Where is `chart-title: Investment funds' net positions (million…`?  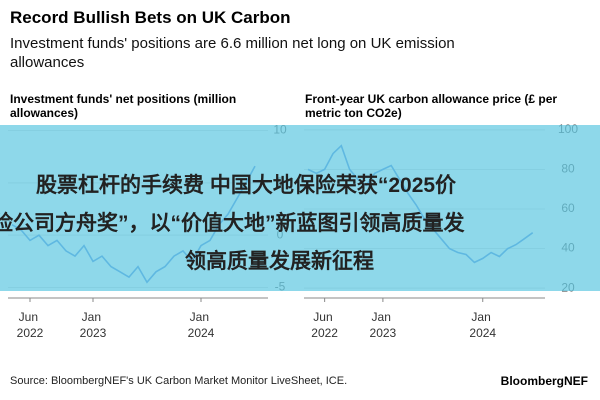 chart-title: Investment funds' net positions (million… is located at coordinates (123, 106).